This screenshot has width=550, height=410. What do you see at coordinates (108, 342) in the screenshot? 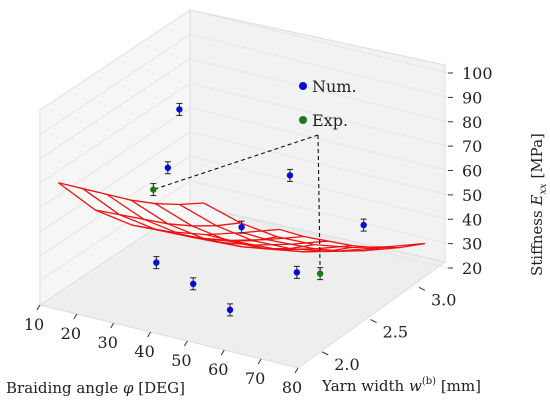
I see `x-tick-label: 30` at bounding box center [108, 342].